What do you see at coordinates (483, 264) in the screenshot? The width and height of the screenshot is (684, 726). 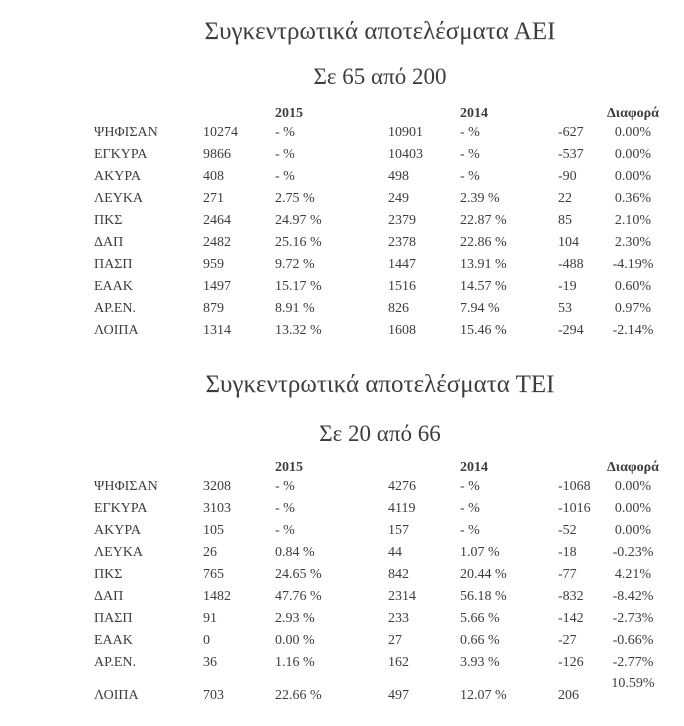 I see `pct-2014-cell: 13.91 %` at bounding box center [483, 264].